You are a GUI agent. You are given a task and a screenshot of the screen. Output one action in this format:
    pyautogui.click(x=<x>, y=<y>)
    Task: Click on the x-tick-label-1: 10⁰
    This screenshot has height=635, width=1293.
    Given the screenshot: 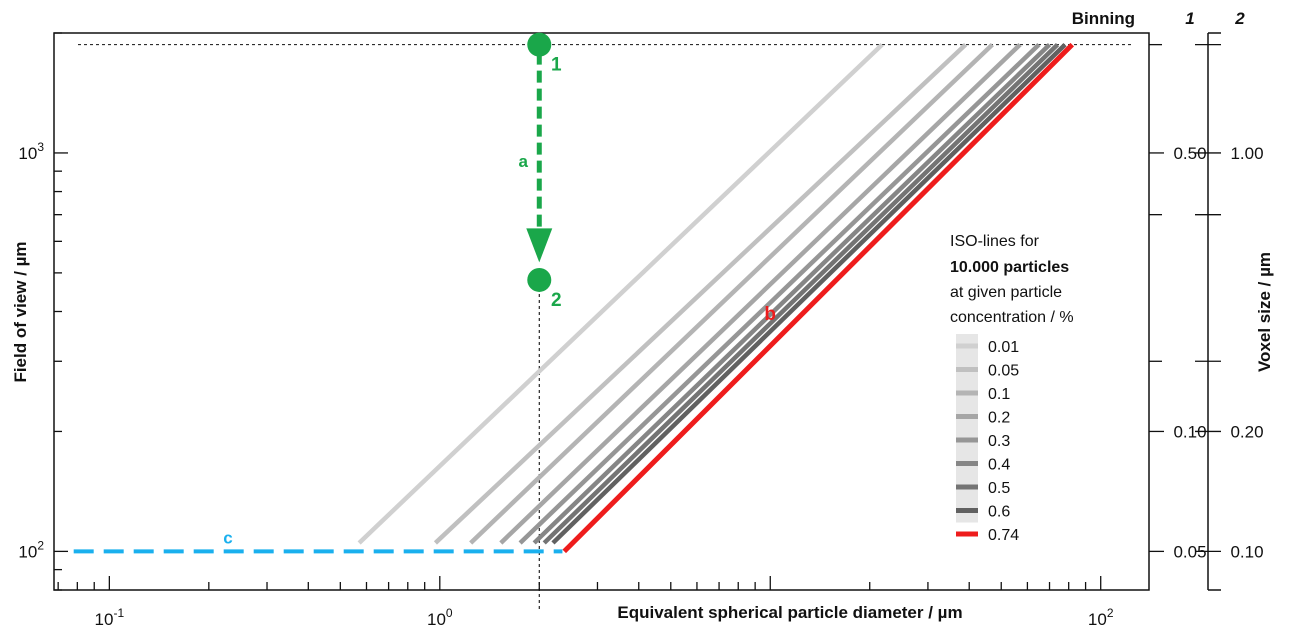 What is the action you would take?
    pyautogui.click(x=440, y=617)
    